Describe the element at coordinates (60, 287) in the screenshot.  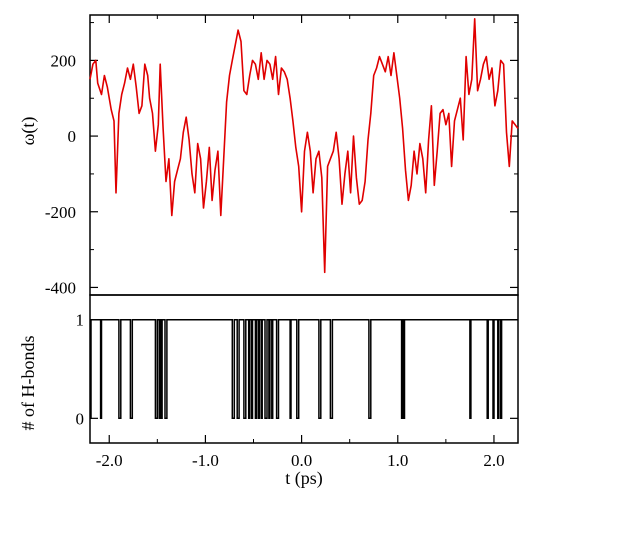
I see `top-y-tick-label: -400` at that location.